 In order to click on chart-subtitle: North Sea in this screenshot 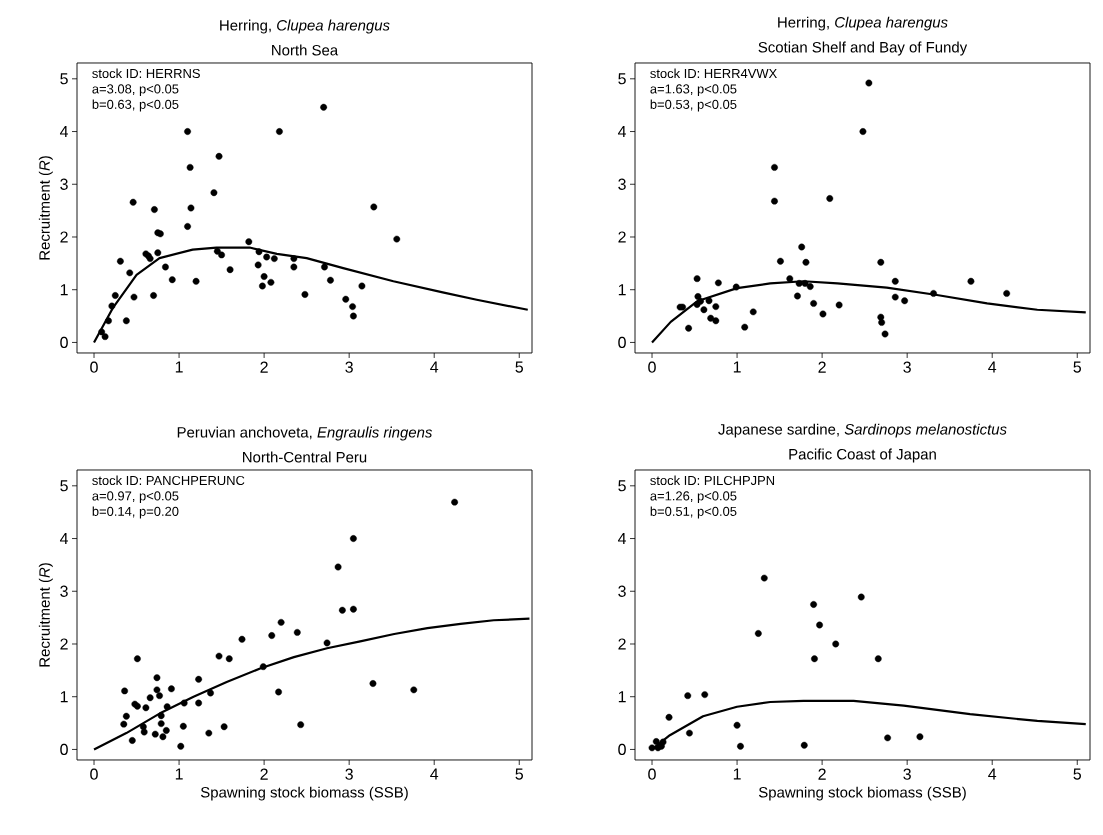, I will do `click(305, 50)`.